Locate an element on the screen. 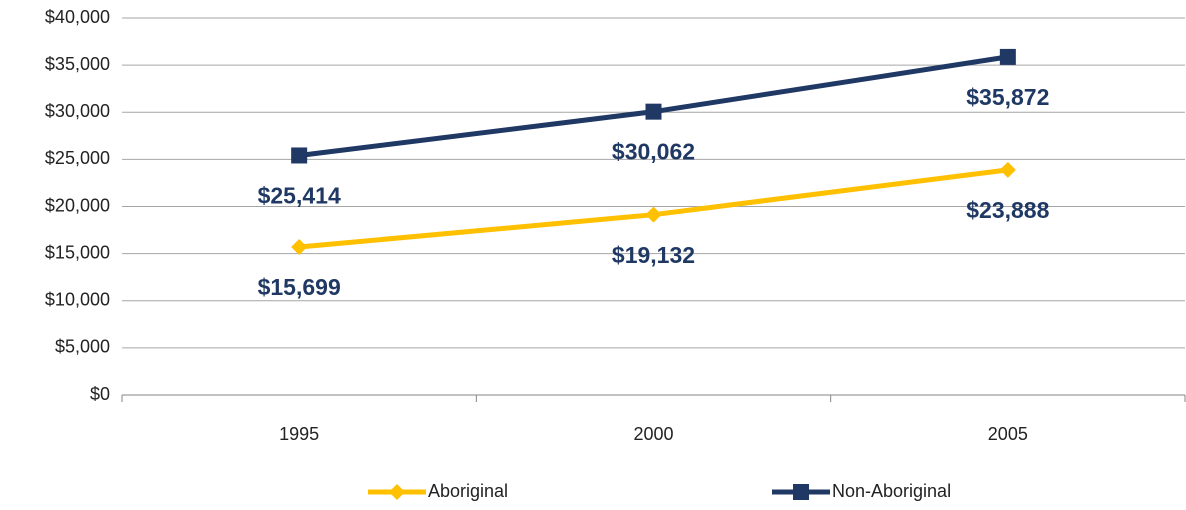  y-tick-label: $10,000 is located at coordinates (77, 300).